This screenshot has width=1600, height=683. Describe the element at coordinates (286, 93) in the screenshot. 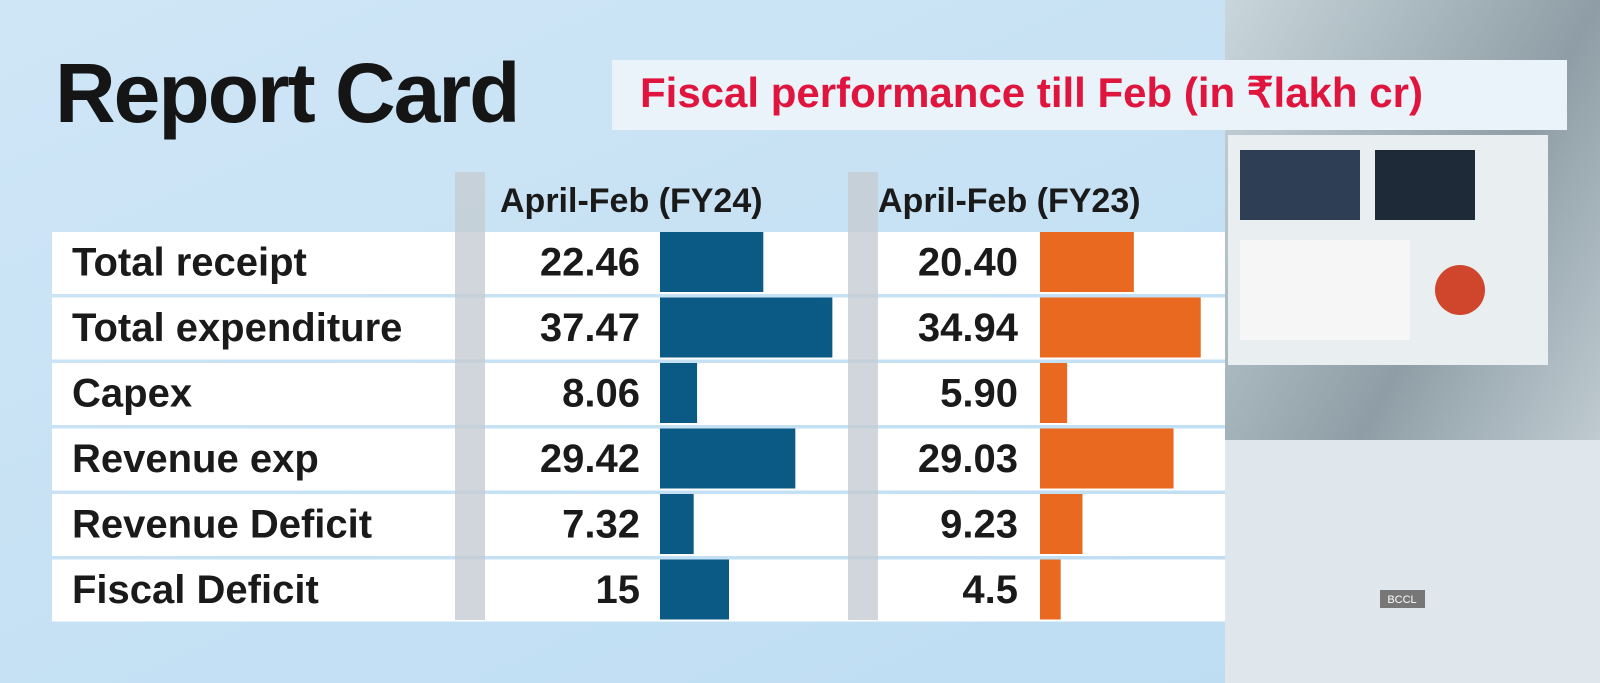

I see `chart-title: Report Card` at that location.